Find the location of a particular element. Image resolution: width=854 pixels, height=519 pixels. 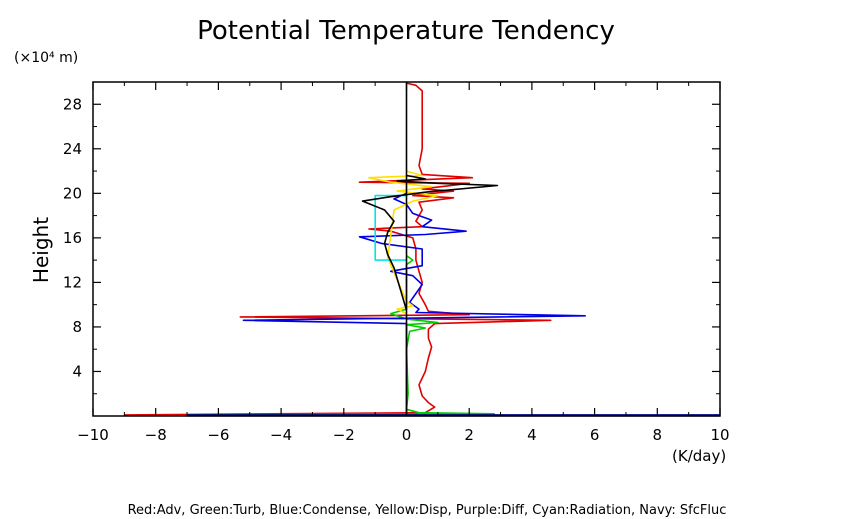

x-tick-label: 0 is located at coordinates (407, 435).